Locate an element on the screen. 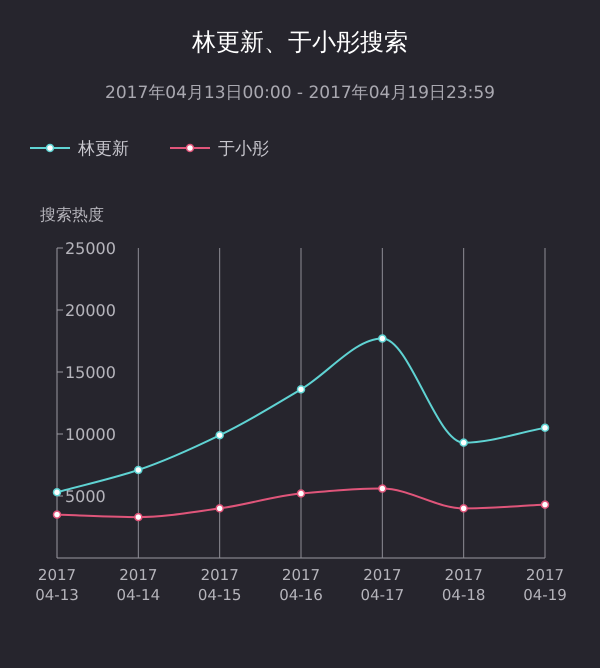 This screenshot has height=668, width=600. y-tick-label: 15000 is located at coordinates (90, 372).